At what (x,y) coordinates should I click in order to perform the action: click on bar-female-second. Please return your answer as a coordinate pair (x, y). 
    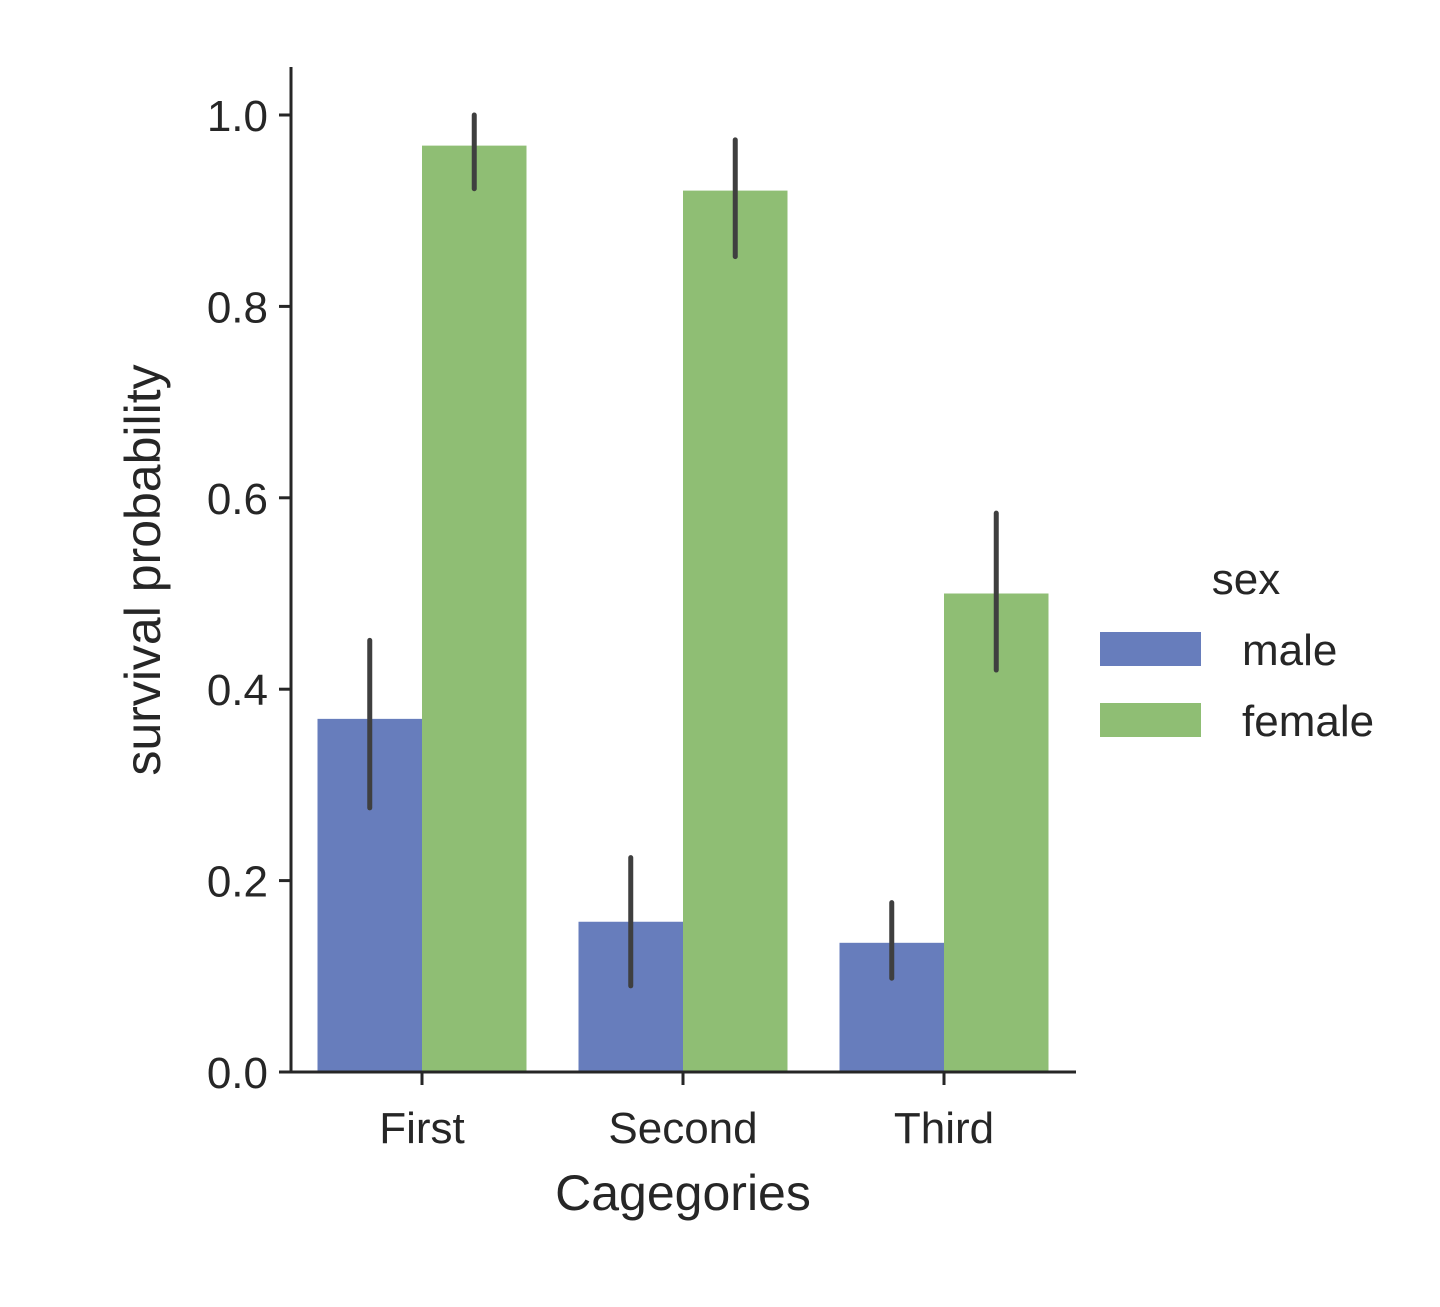
    Looking at the image, I should click on (735, 631).